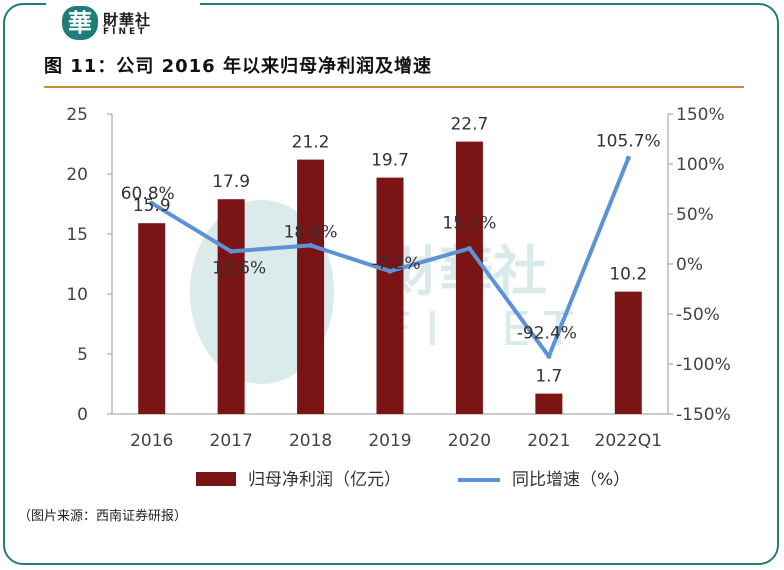 This screenshot has height=570, width=784. I want to click on x-tick-label: 2017, so click(231, 441).